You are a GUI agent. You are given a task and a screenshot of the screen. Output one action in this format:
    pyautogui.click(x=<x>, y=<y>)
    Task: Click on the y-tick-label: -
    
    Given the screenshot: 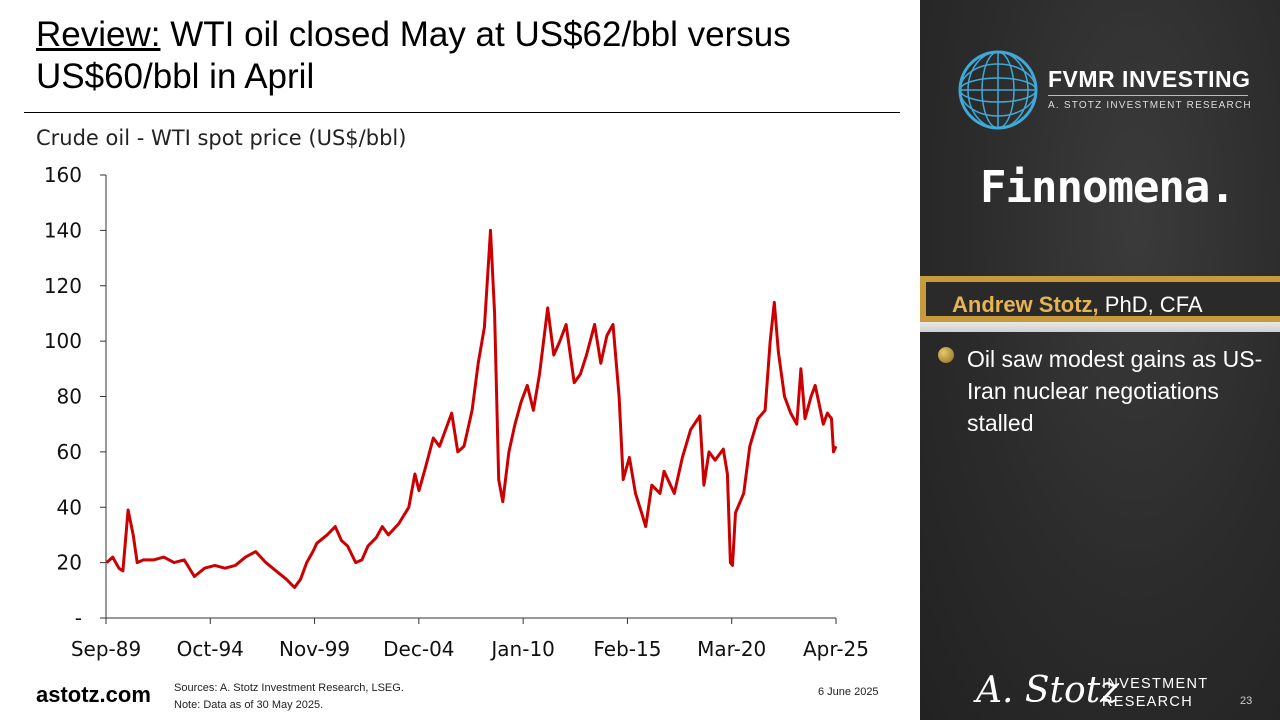 What is the action you would take?
    pyautogui.click(x=78, y=618)
    